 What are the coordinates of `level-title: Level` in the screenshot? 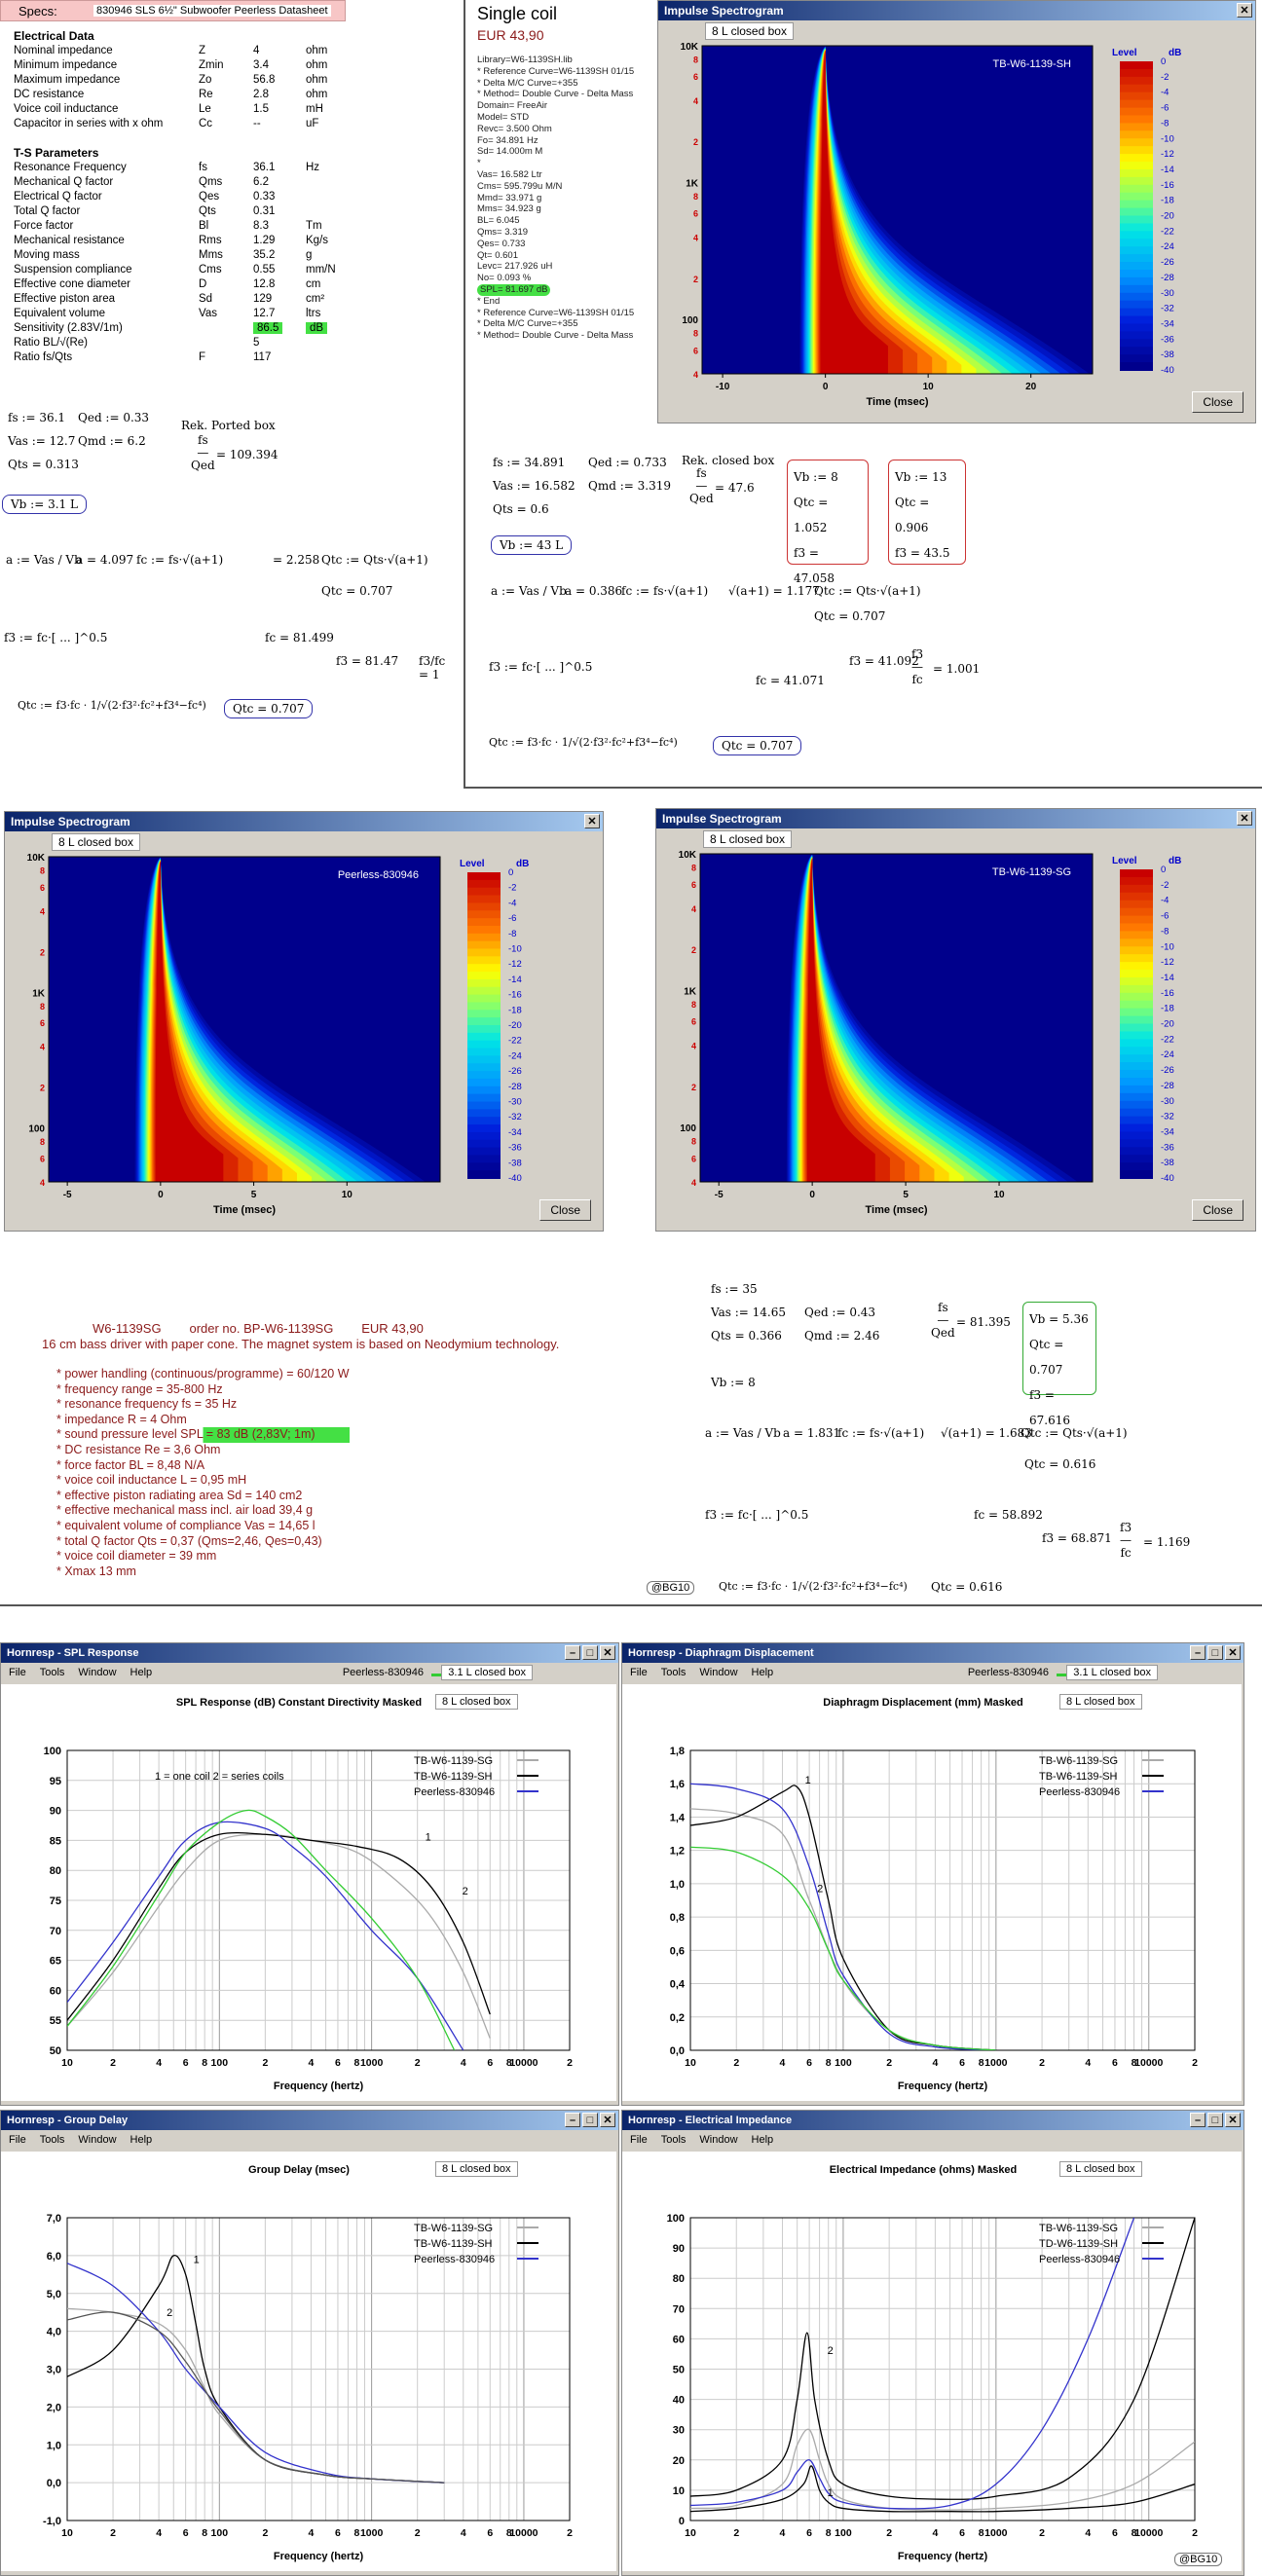 It's located at (1124, 53).